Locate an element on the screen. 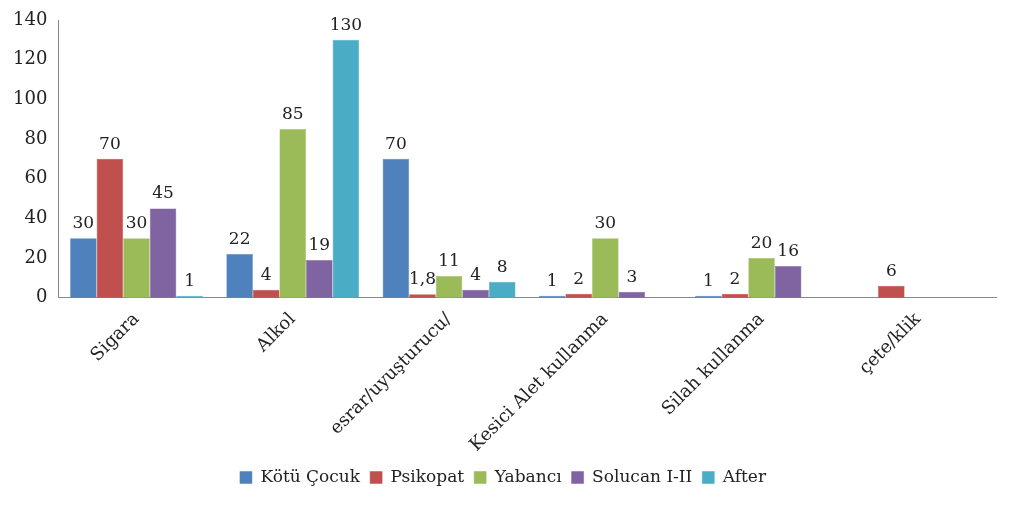  data-label: 11 is located at coordinates (449, 259).